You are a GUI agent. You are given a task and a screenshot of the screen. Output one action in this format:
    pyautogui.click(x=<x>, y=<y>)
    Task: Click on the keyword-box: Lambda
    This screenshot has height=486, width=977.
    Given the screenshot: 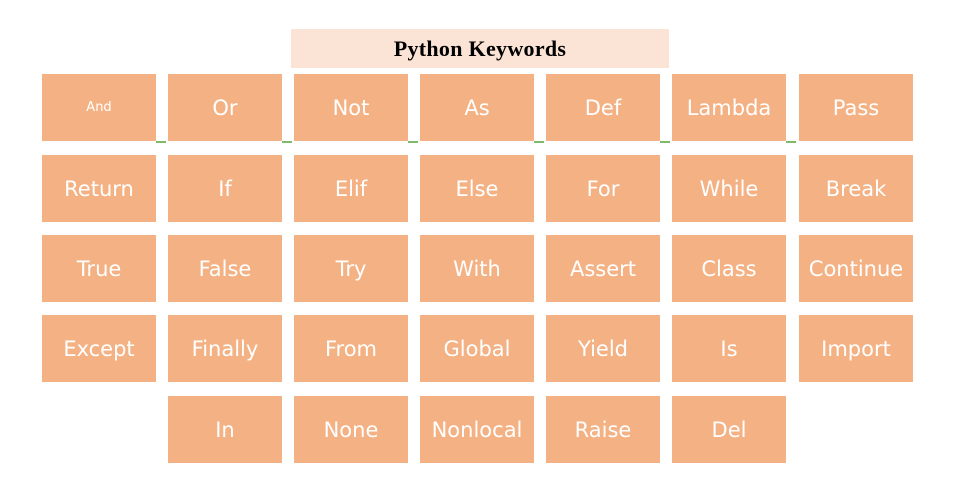 What is the action you would take?
    pyautogui.click(x=729, y=107)
    